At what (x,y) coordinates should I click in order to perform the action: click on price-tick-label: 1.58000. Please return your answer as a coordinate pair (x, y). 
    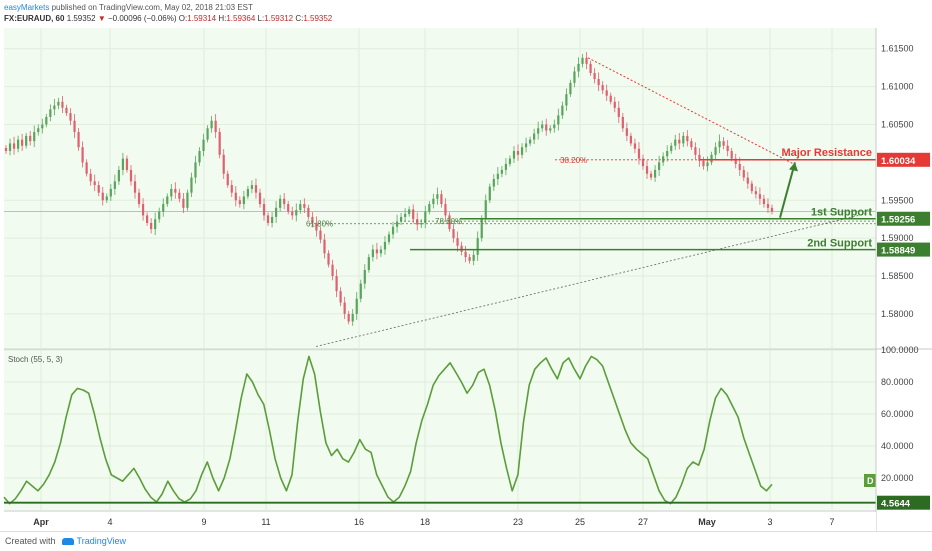
    Looking at the image, I should click on (897, 314).